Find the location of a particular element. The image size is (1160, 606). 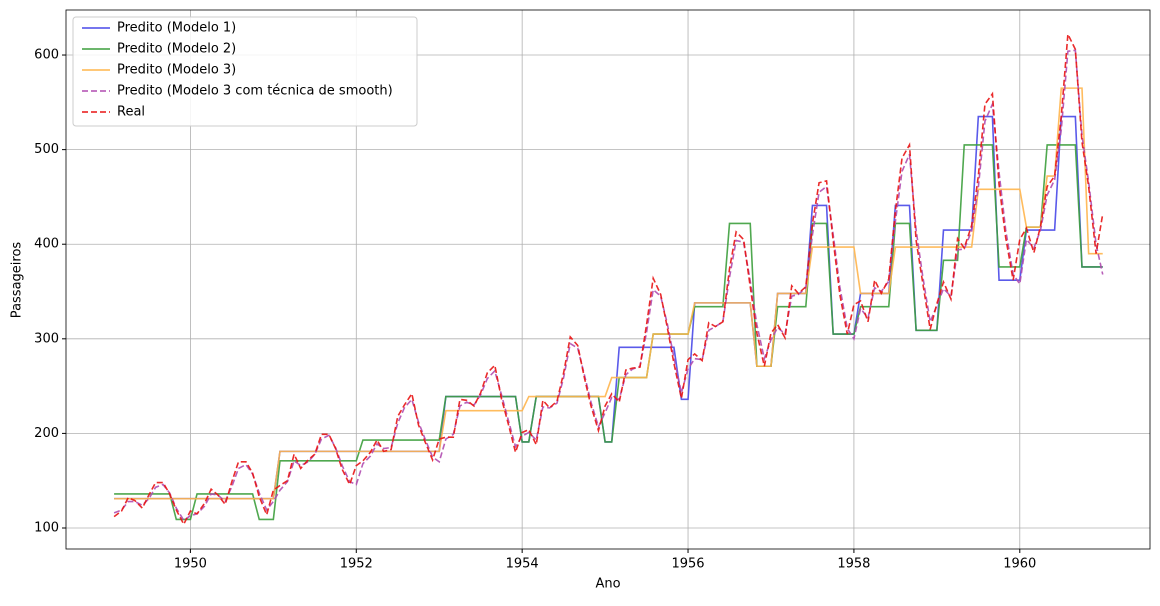

y-tick-label: 600 is located at coordinates (46, 55).